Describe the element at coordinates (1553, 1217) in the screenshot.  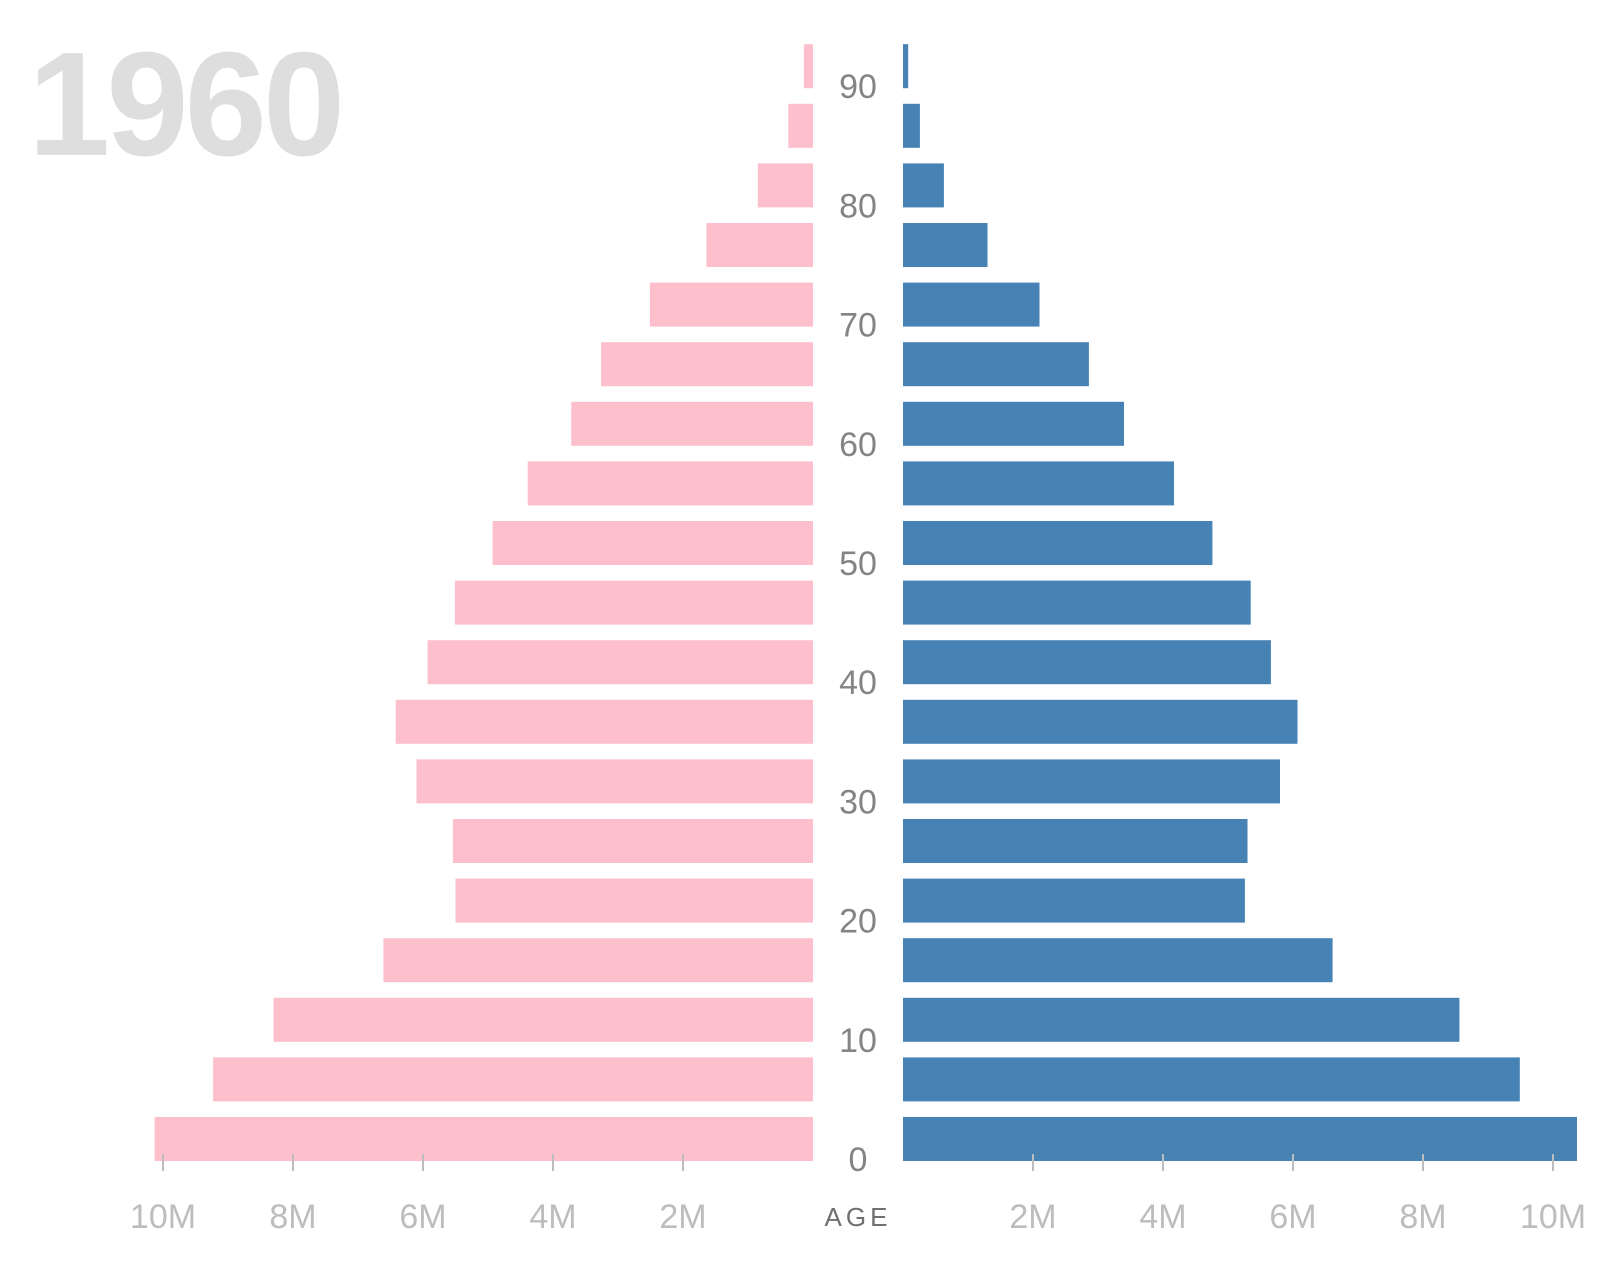
I see `pop-tick-label-right-10M: 10M` at that location.